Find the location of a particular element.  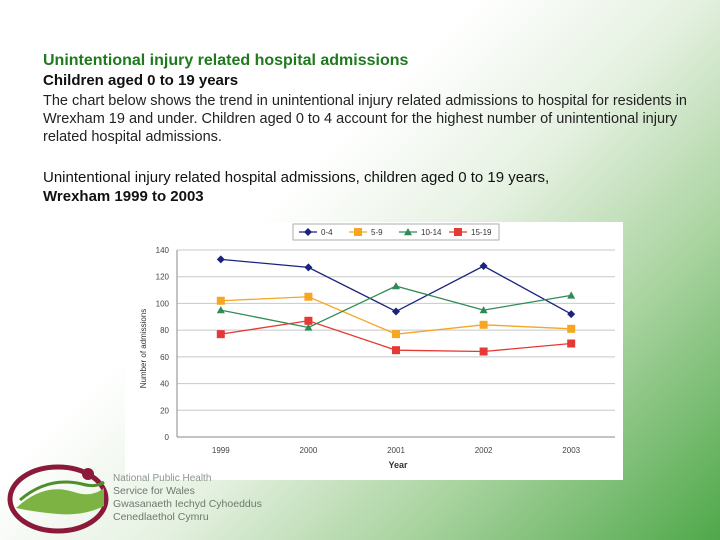

y-tick-label: 0 is located at coordinates (167, 437).